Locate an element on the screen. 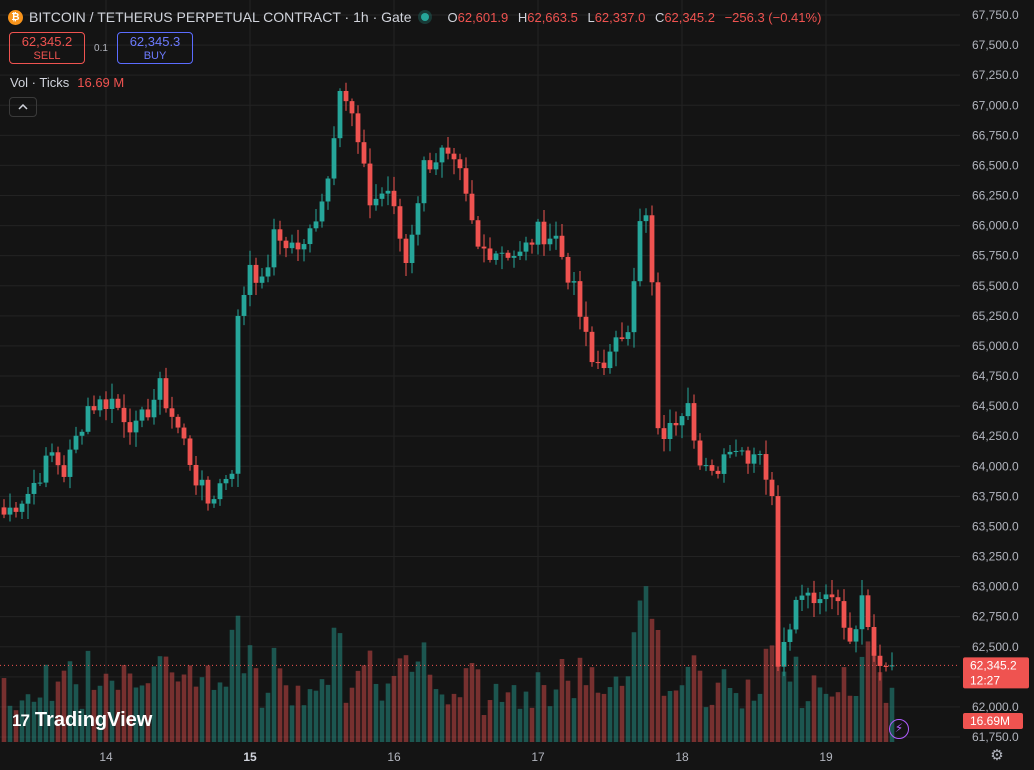 This screenshot has width=1034, height=770. sell-label: SELL is located at coordinates (47, 56).